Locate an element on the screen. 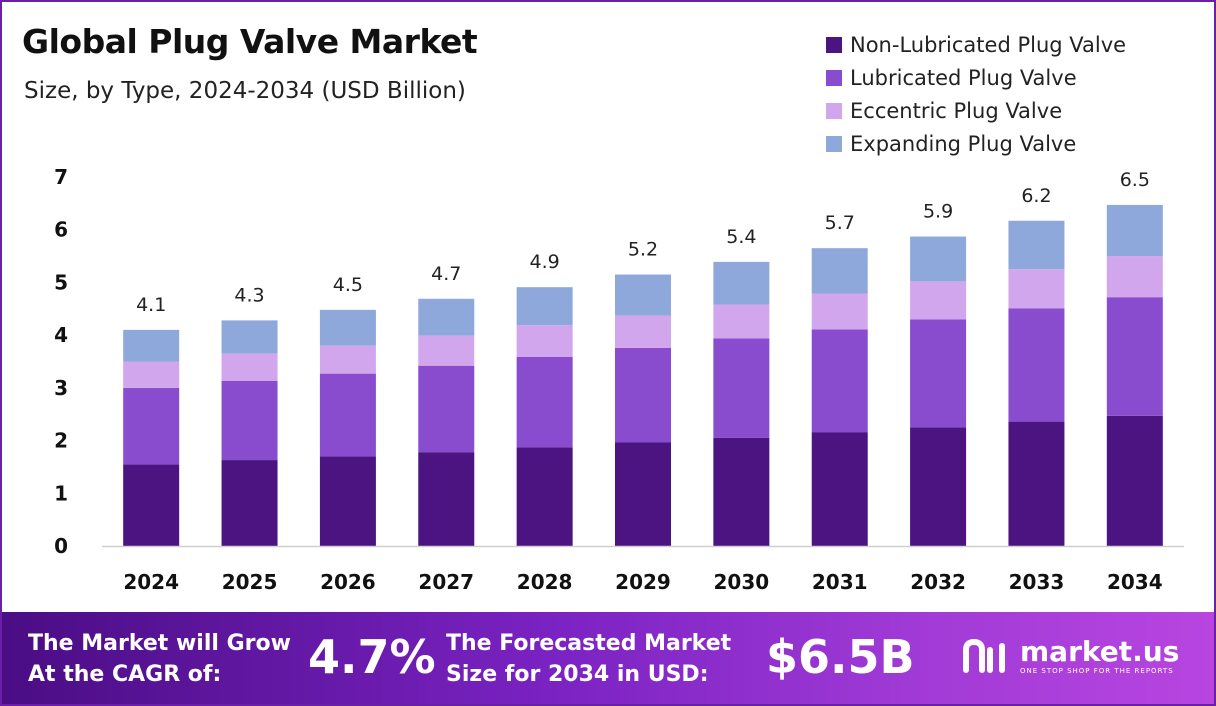 Image resolution: width=1216 pixels, height=706 pixels. y-tick-label: 5 is located at coordinates (61, 282).